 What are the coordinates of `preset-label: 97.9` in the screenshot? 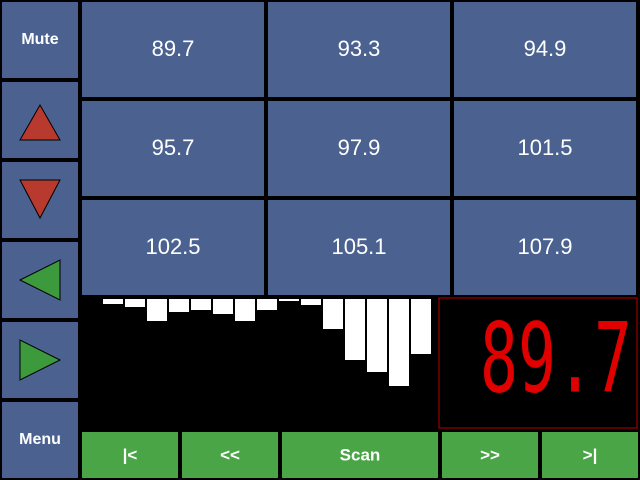 It's located at (359, 147).